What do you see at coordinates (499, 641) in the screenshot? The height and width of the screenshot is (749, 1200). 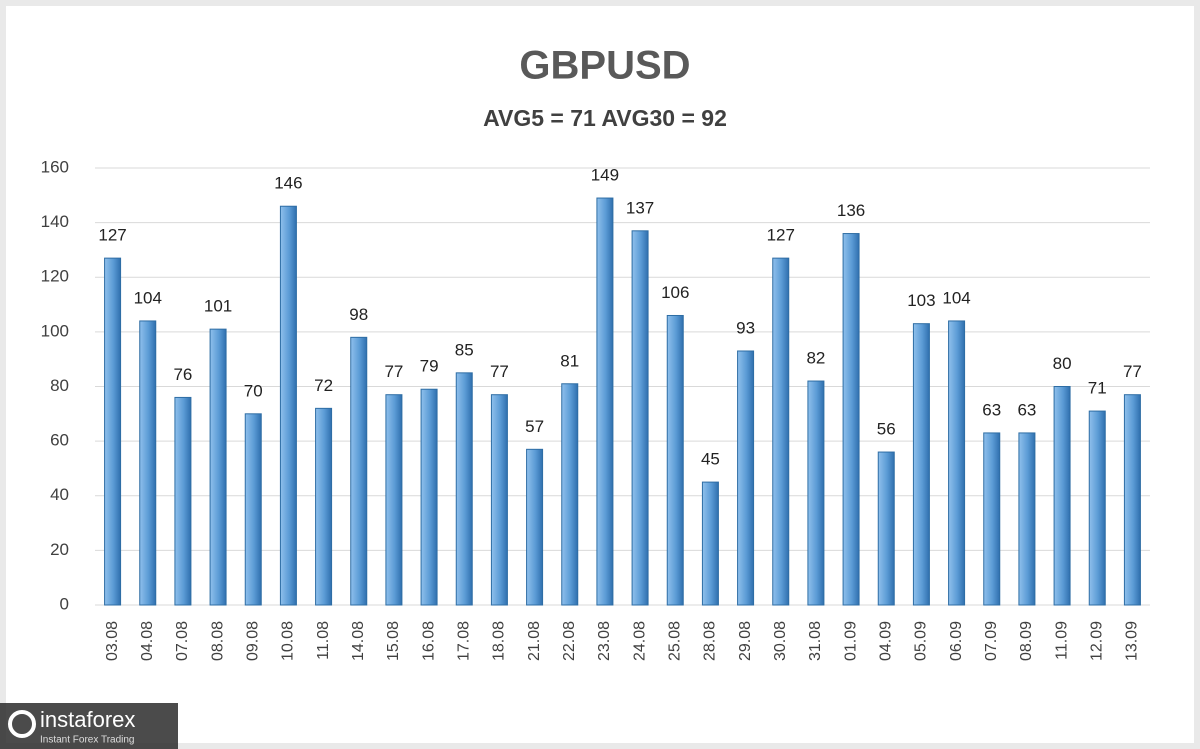 I see `x-tick-label: 18.08` at bounding box center [499, 641].